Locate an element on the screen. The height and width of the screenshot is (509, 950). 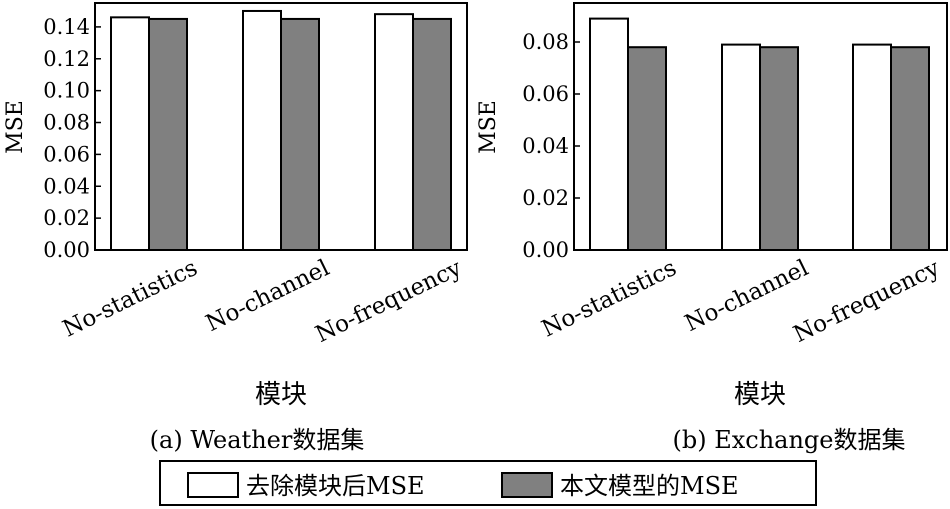
y-ticks: 0.00 0.02 0.04 0.06 0.08 is located at coordinates (551, 146).